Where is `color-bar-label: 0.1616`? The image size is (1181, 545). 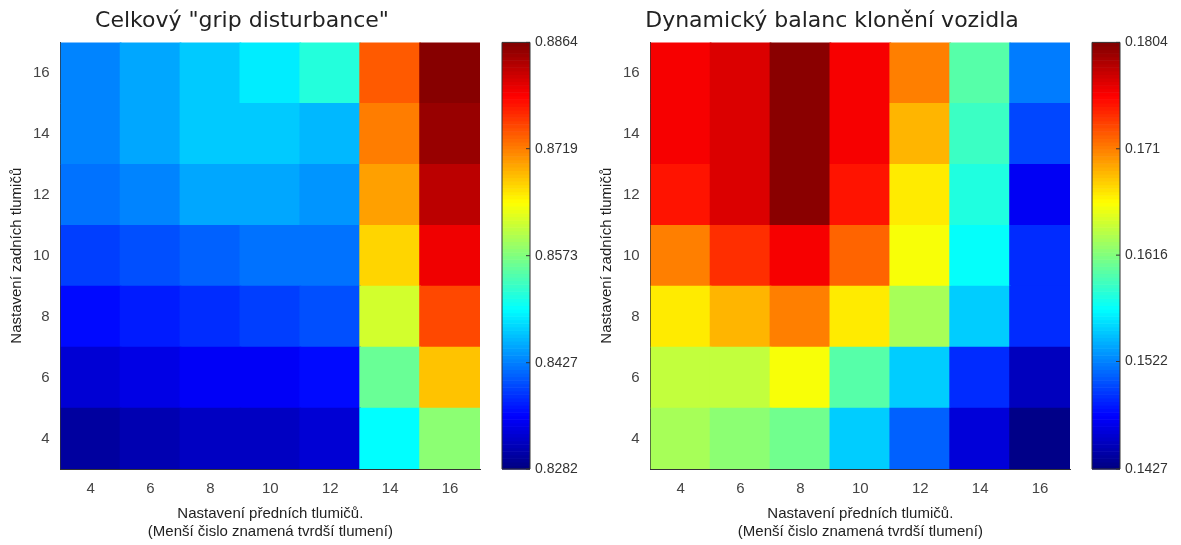
color-bar-label: 0.1616 is located at coordinates (1147, 253).